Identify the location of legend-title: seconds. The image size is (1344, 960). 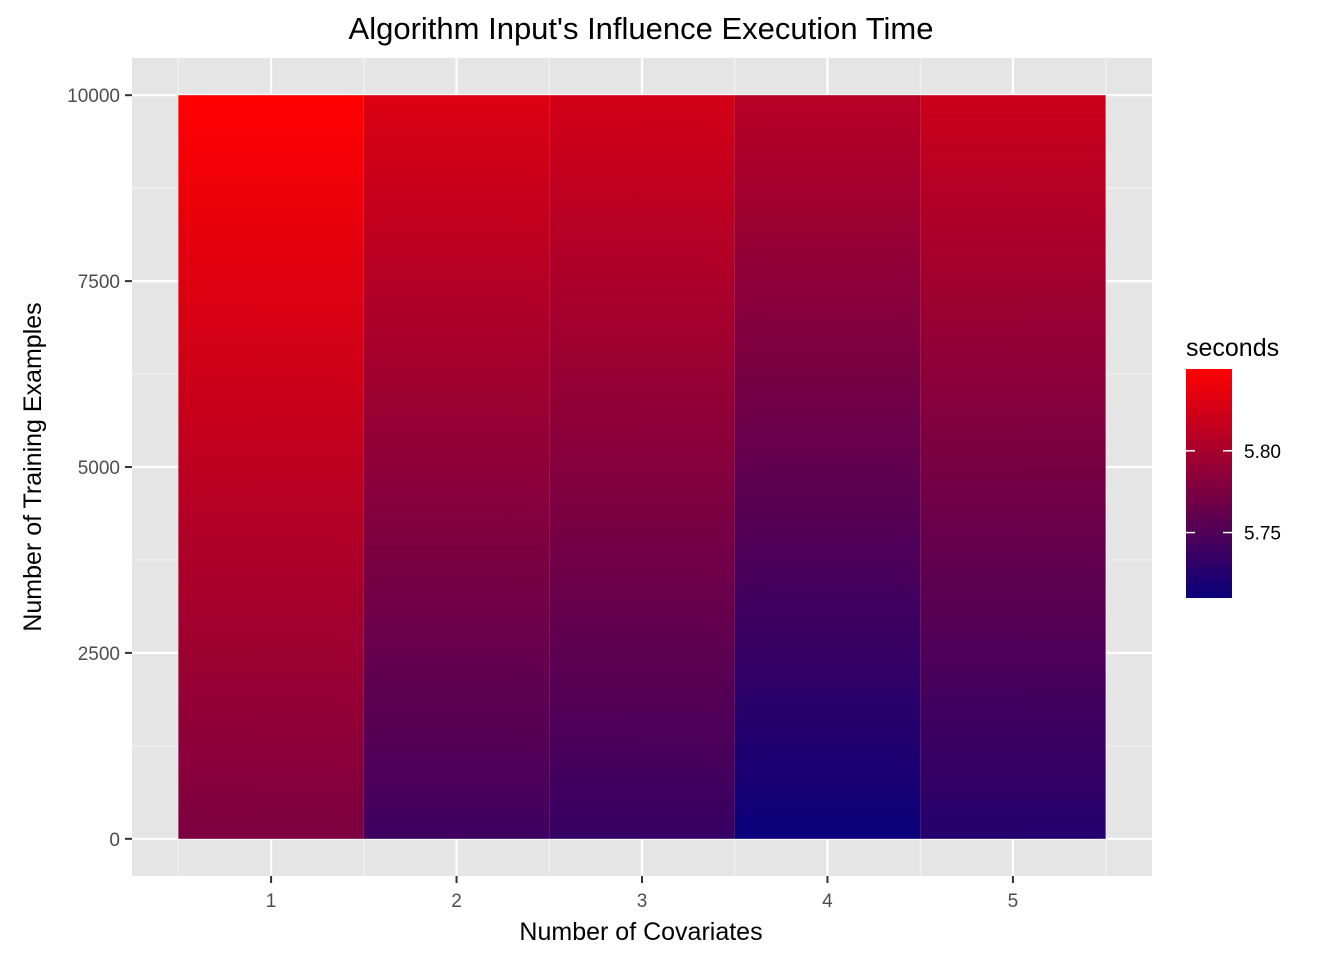
(1232, 348).